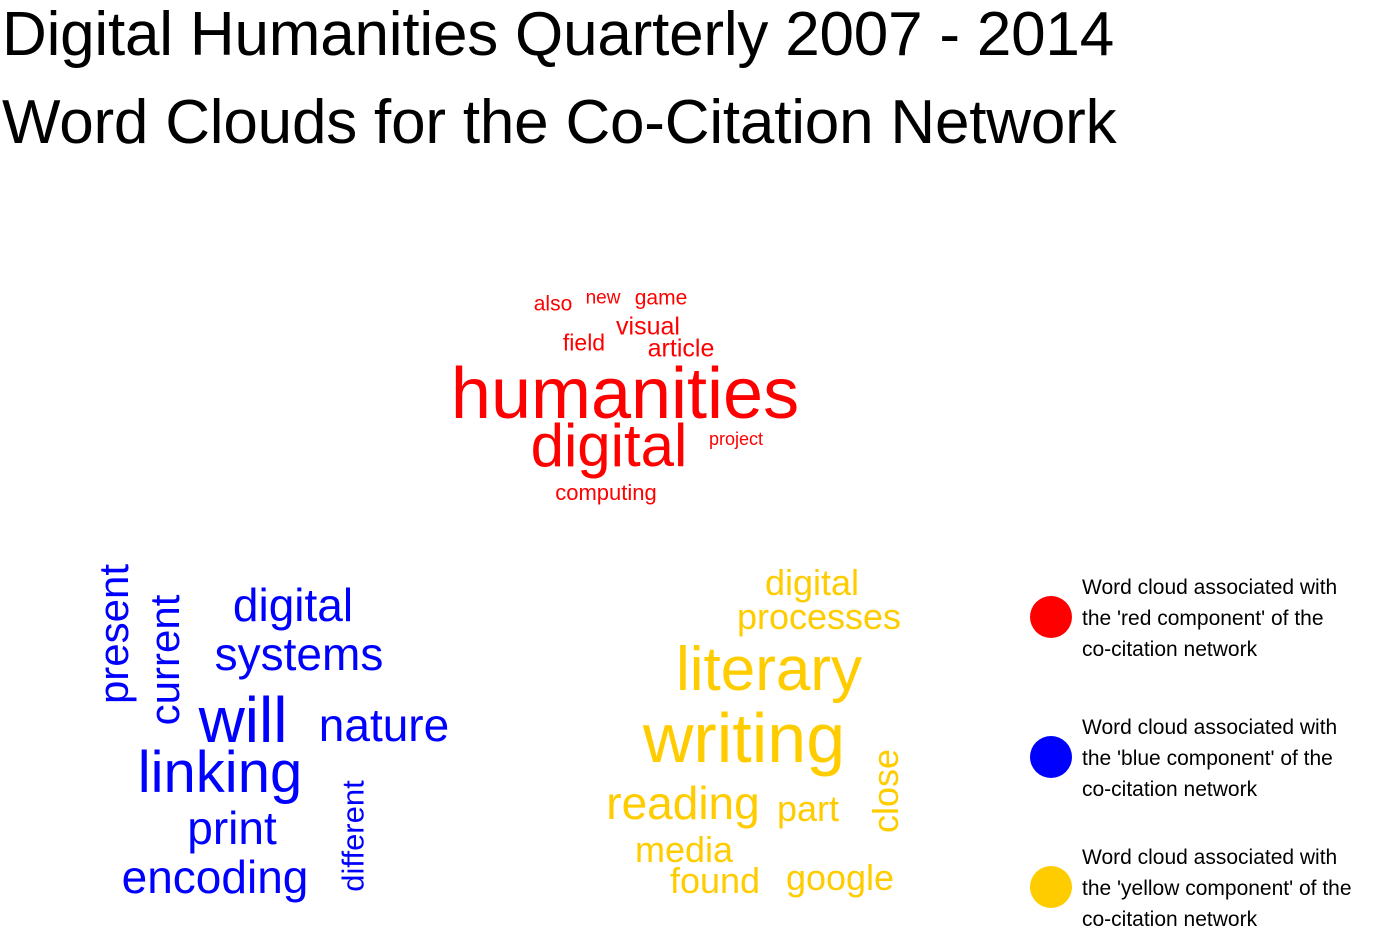 The height and width of the screenshot is (935, 1399). Describe the element at coordinates (299, 654) in the screenshot. I see `blue-cloud-word: systems` at that location.